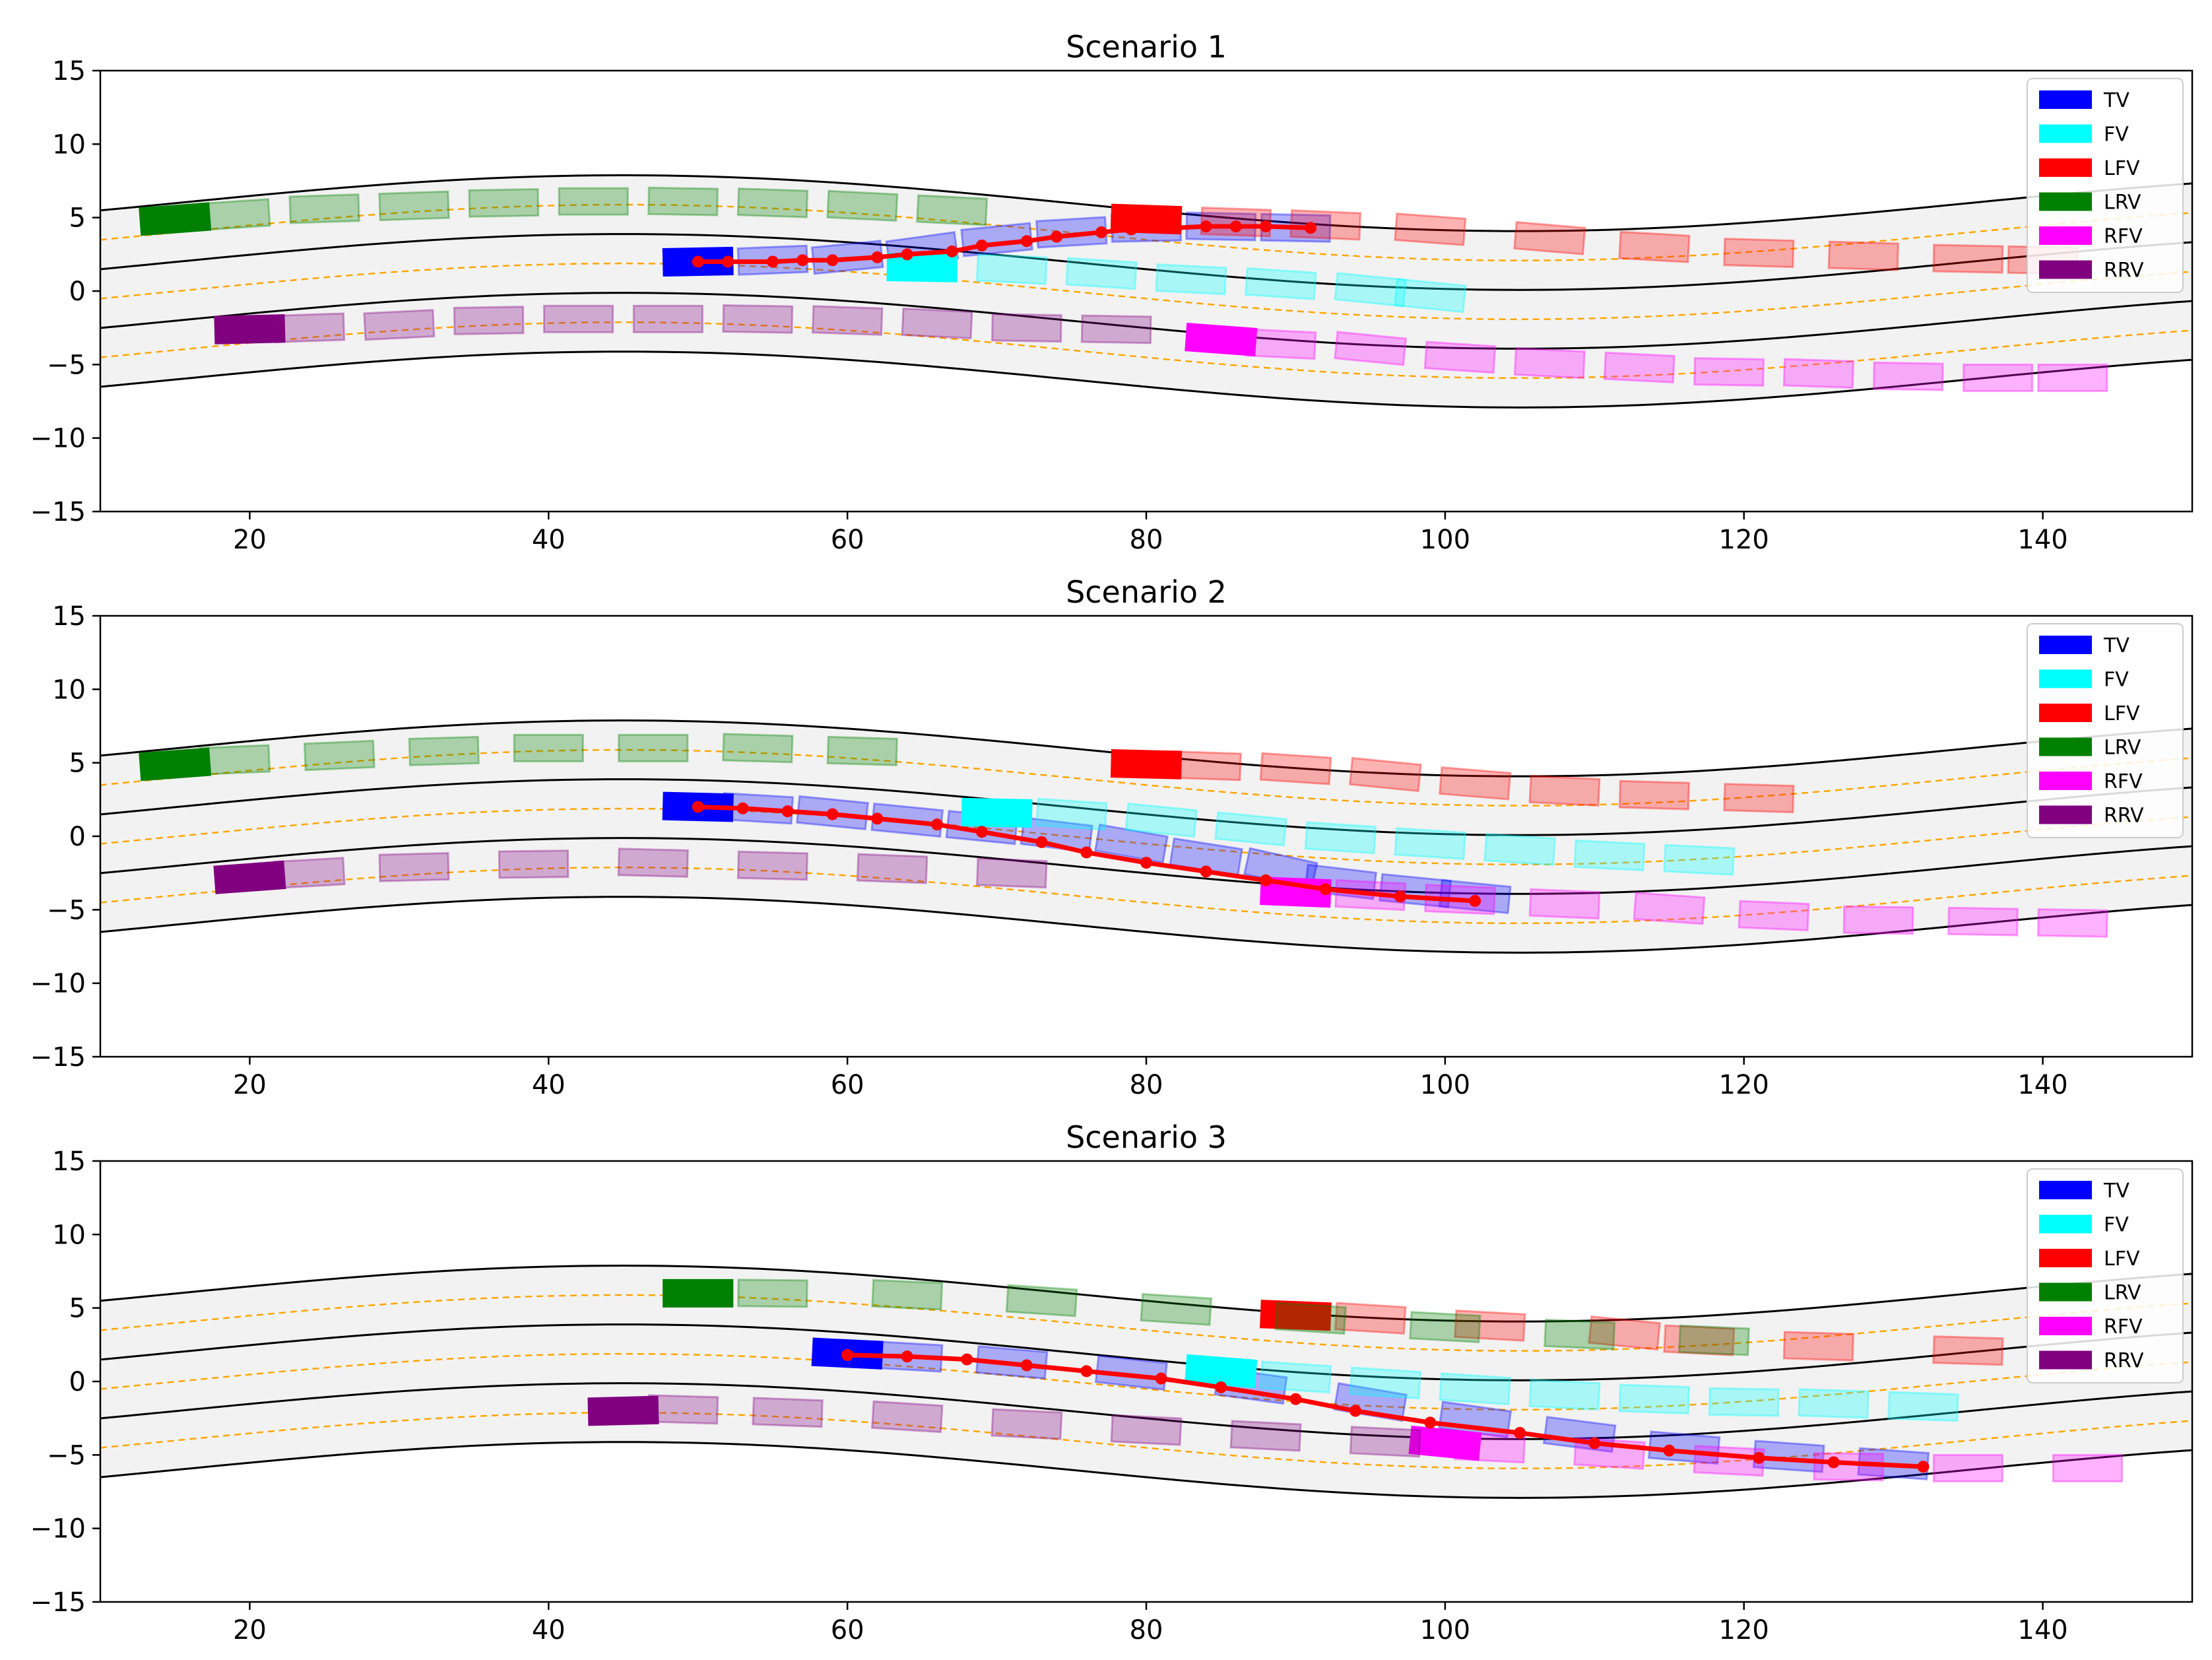 This screenshot has height=1660, width=2212. Describe the element at coordinates (77, 1382) in the screenshot. I see `y-tick-label: 0` at that location.